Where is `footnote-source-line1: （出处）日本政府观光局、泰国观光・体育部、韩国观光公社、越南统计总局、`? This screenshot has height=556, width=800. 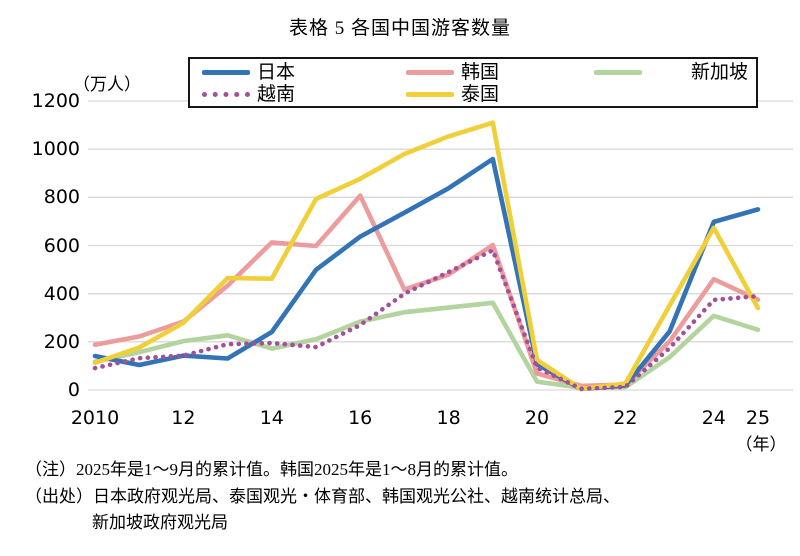
footnote-source-line1: （出处）日本政府观光局、泰国观光・体育部、韩国观光公社、越南统计总局、 is located at coordinates (322, 496).